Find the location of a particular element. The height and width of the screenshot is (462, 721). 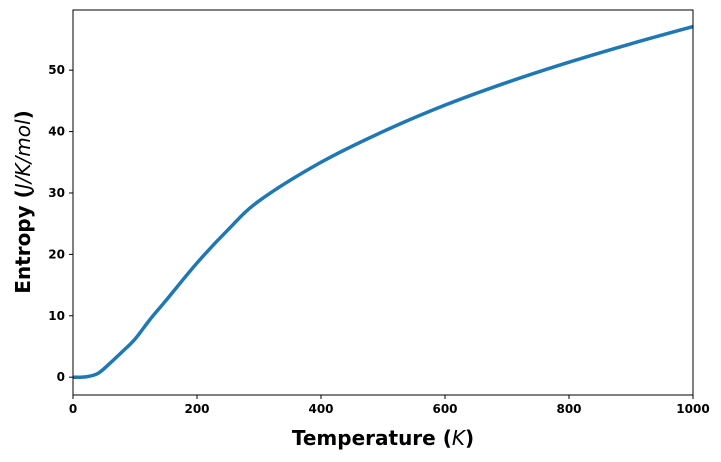

y-tick-label: 0 is located at coordinates (61, 377).